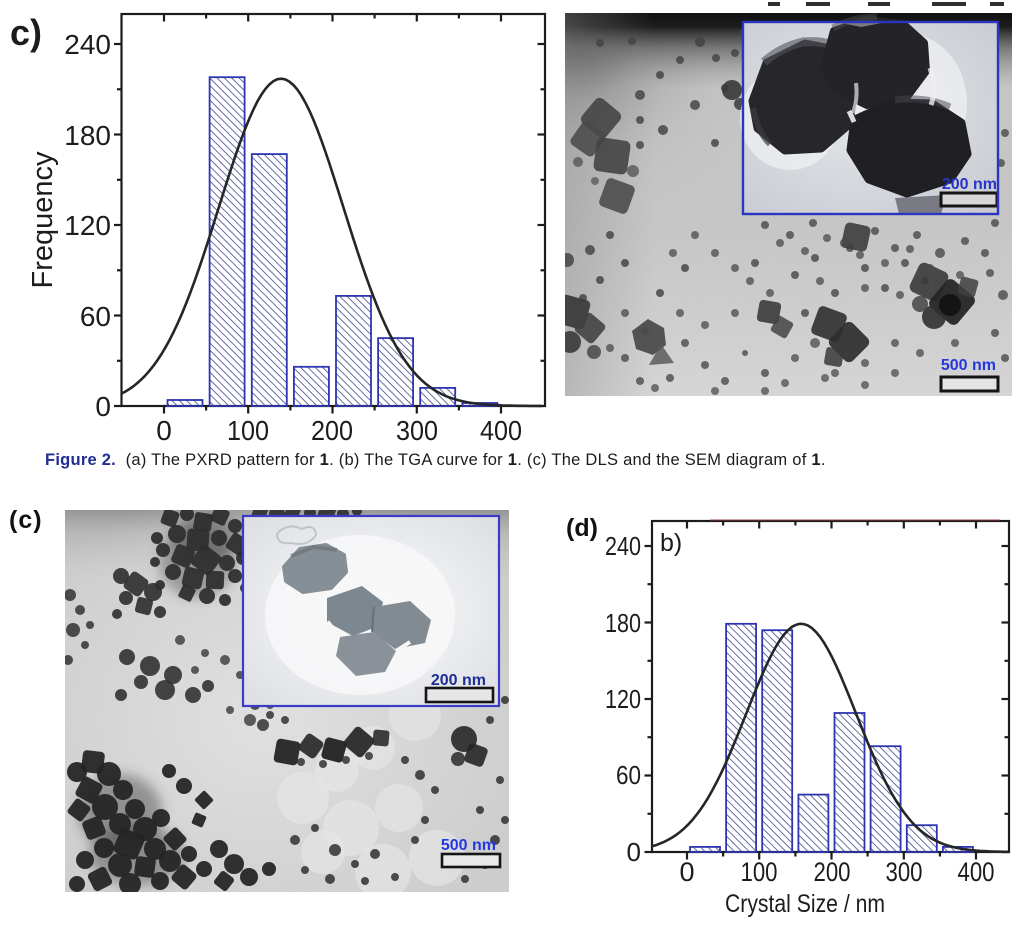 The image size is (1024, 926). I want to click on svg-text: Frequency, so click(43, 220).